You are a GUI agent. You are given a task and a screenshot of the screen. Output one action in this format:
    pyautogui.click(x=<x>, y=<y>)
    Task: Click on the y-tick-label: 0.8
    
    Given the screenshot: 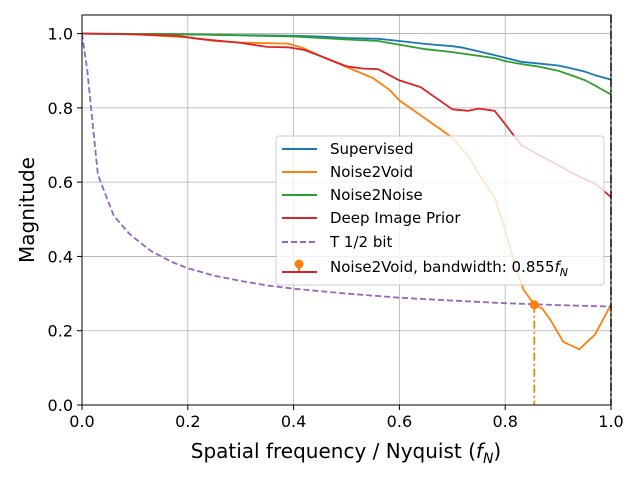 What is the action you would take?
    pyautogui.click(x=60, y=108)
    